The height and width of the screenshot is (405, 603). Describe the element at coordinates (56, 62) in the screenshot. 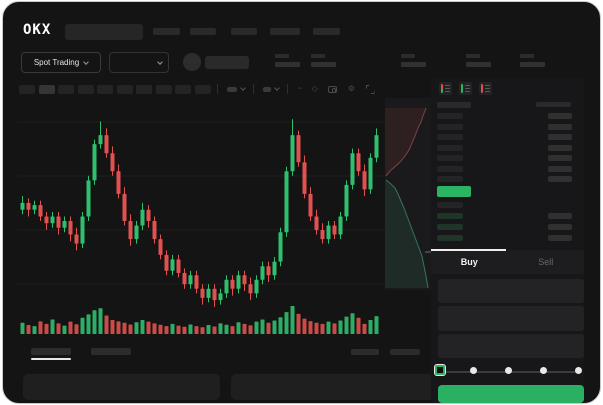

I see `market-type-label: Spot Trading` at that location.